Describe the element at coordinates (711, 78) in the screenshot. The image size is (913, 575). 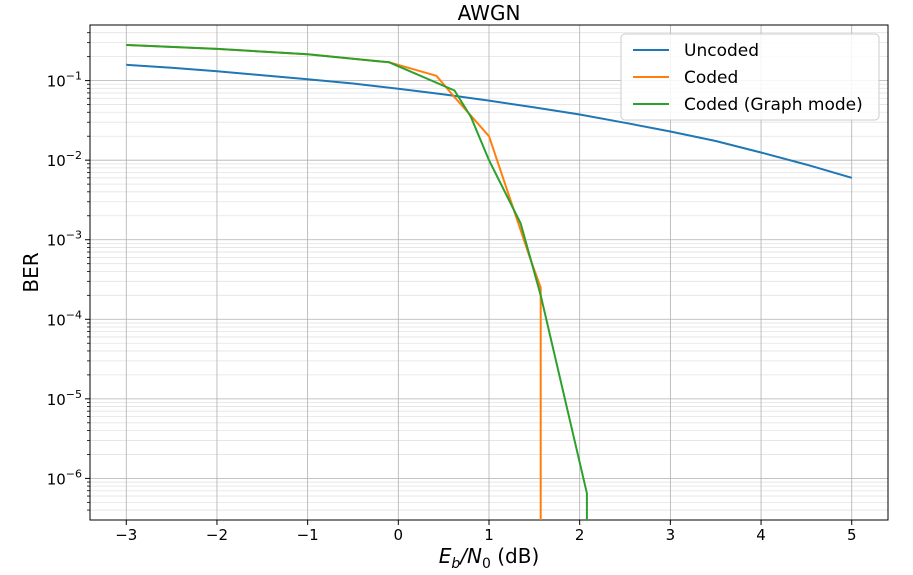
I see `legend-label-2: Coded` at that location.